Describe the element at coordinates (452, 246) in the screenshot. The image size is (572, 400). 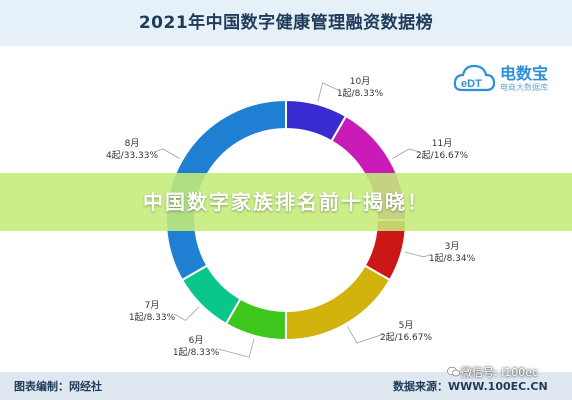
I see `slice-month-label: 3月` at that location.